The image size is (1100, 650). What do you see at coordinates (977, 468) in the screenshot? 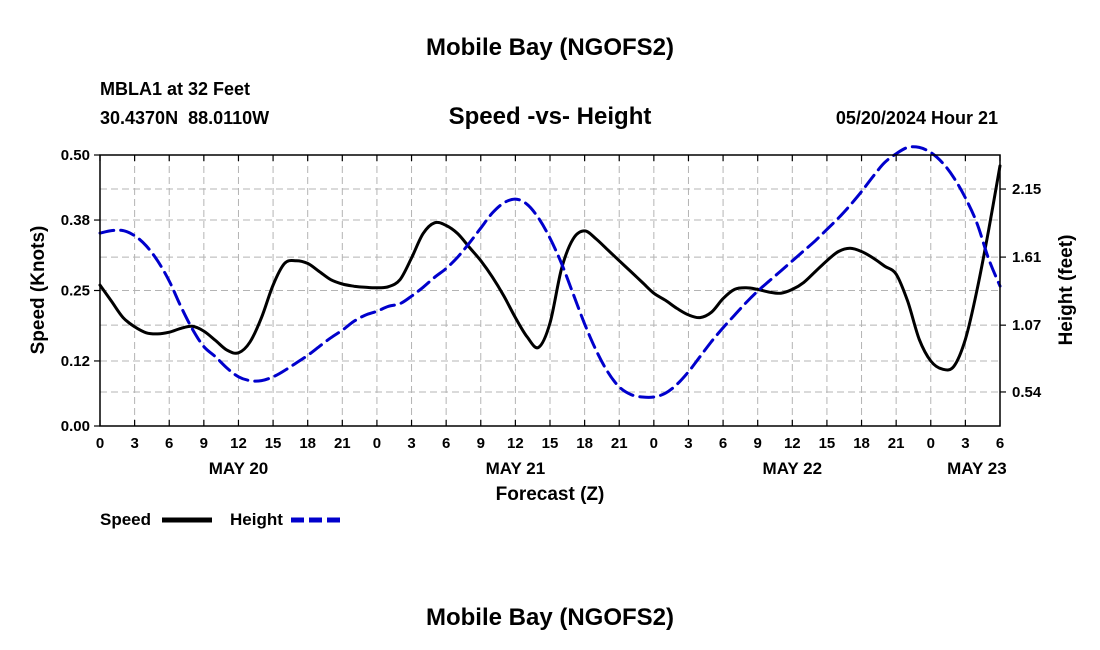
I see `x-date-label: MAY 23` at bounding box center [977, 468].